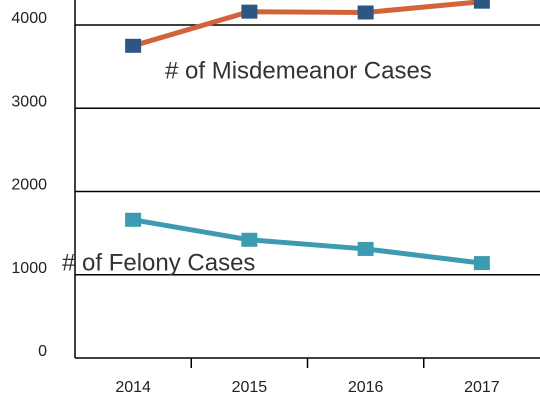 The height and width of the screenshot is (401, 540). Describe the element at coordinates (250, 387) in the screenshot. I see `x-tick-label: 2015` at that location.